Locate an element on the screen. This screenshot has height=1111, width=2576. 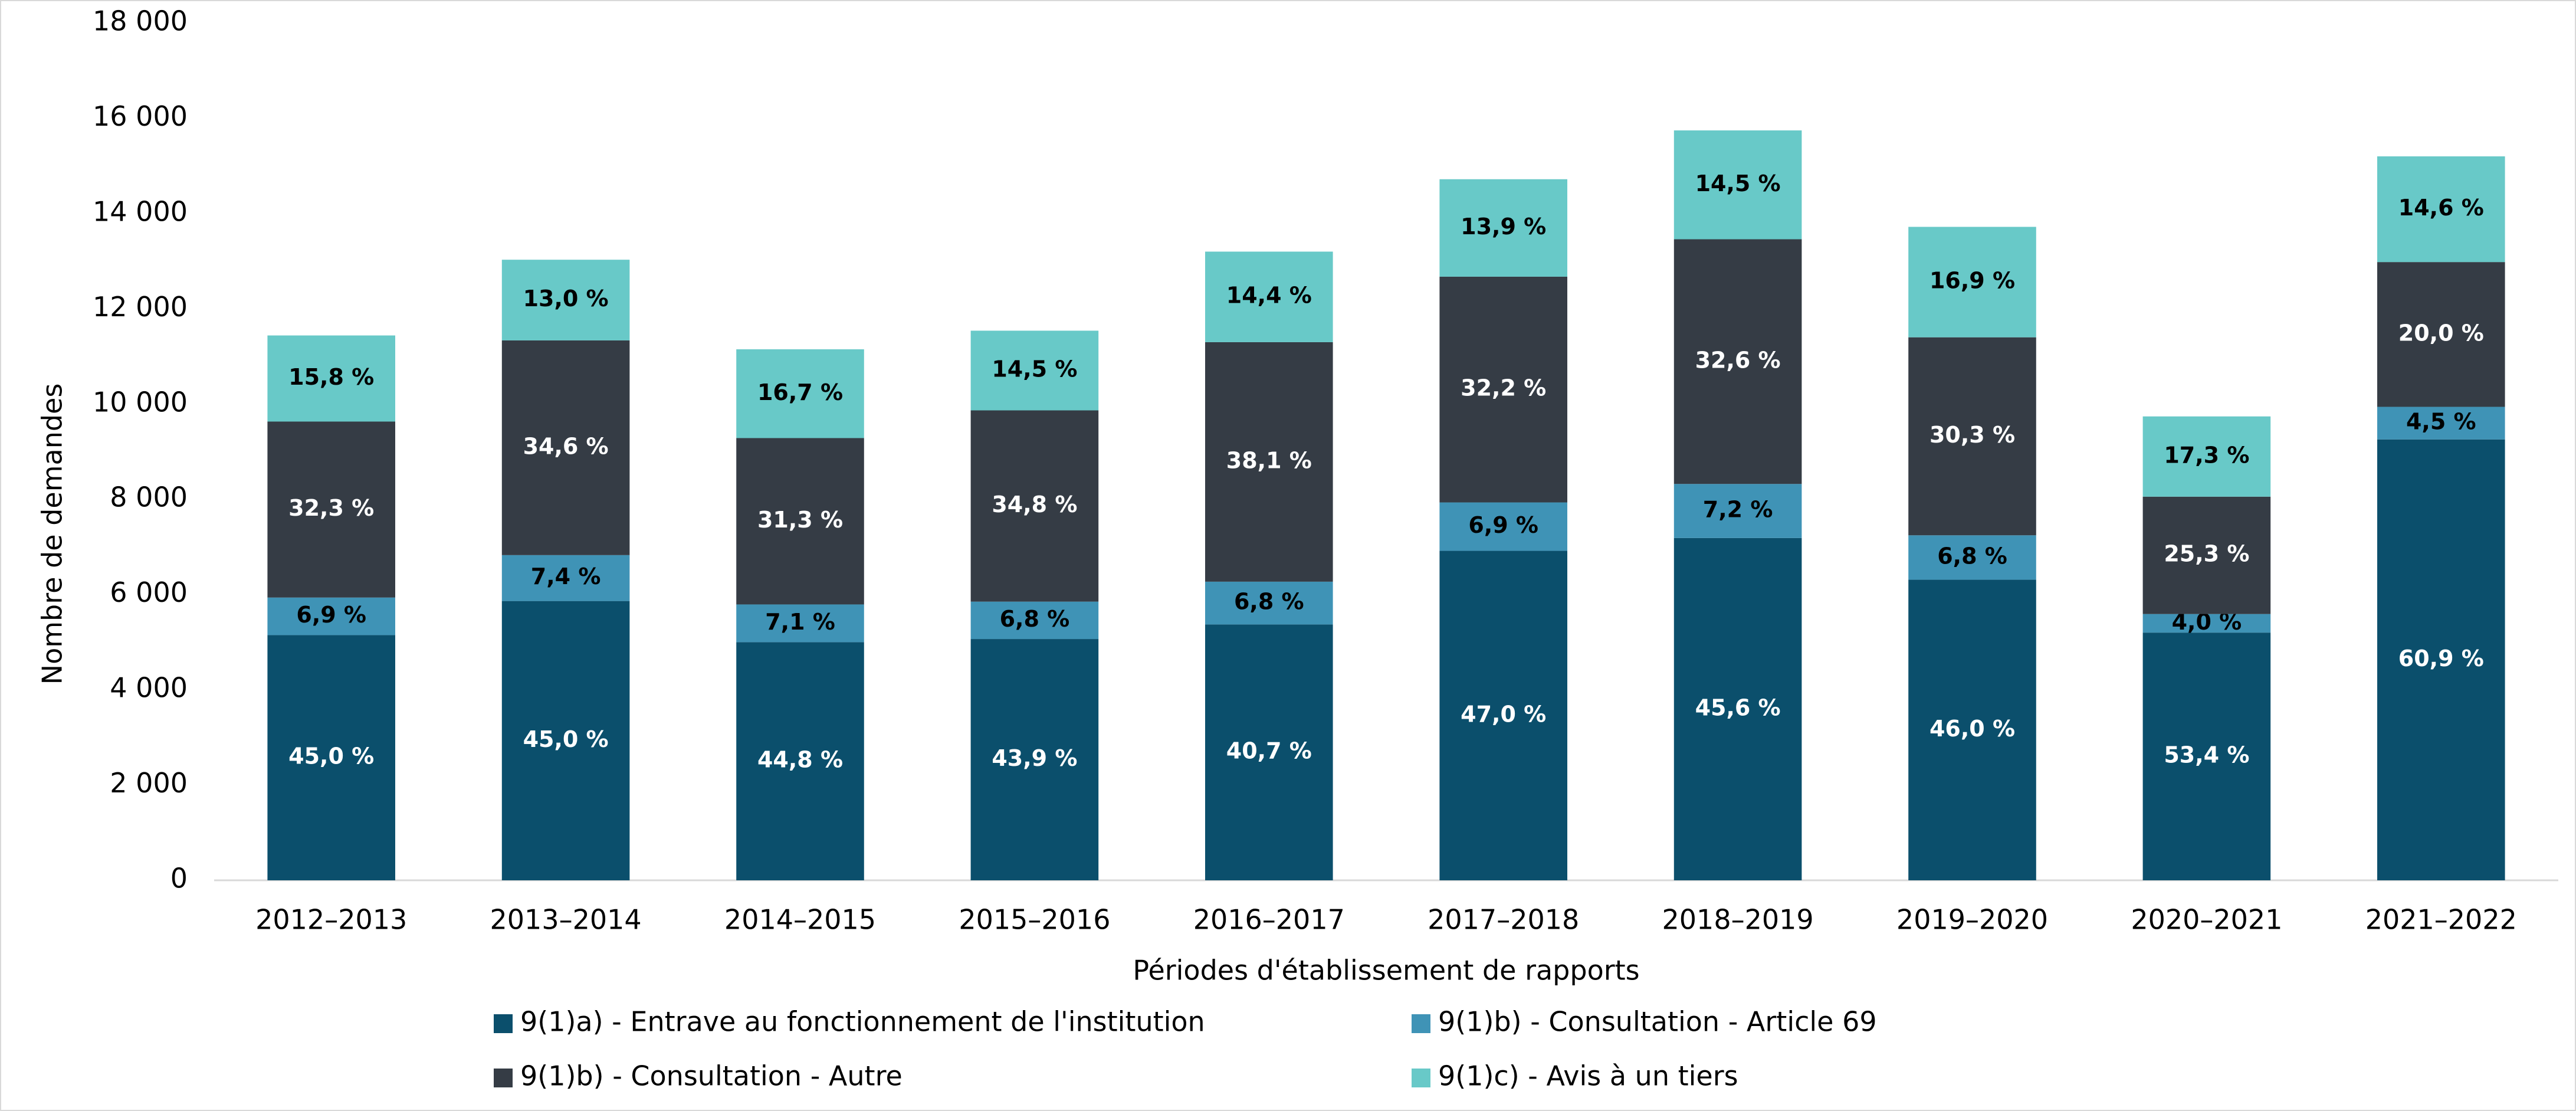
x-axis-title: Périodes d'établissement de rapports is located at coordinates (1386, 971).